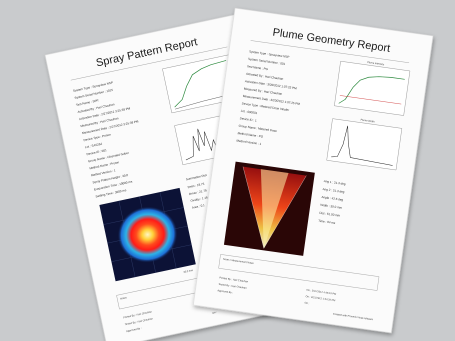  I want to click on plume-geometry-line: Width : 39.0 mm, so click(331, 206).